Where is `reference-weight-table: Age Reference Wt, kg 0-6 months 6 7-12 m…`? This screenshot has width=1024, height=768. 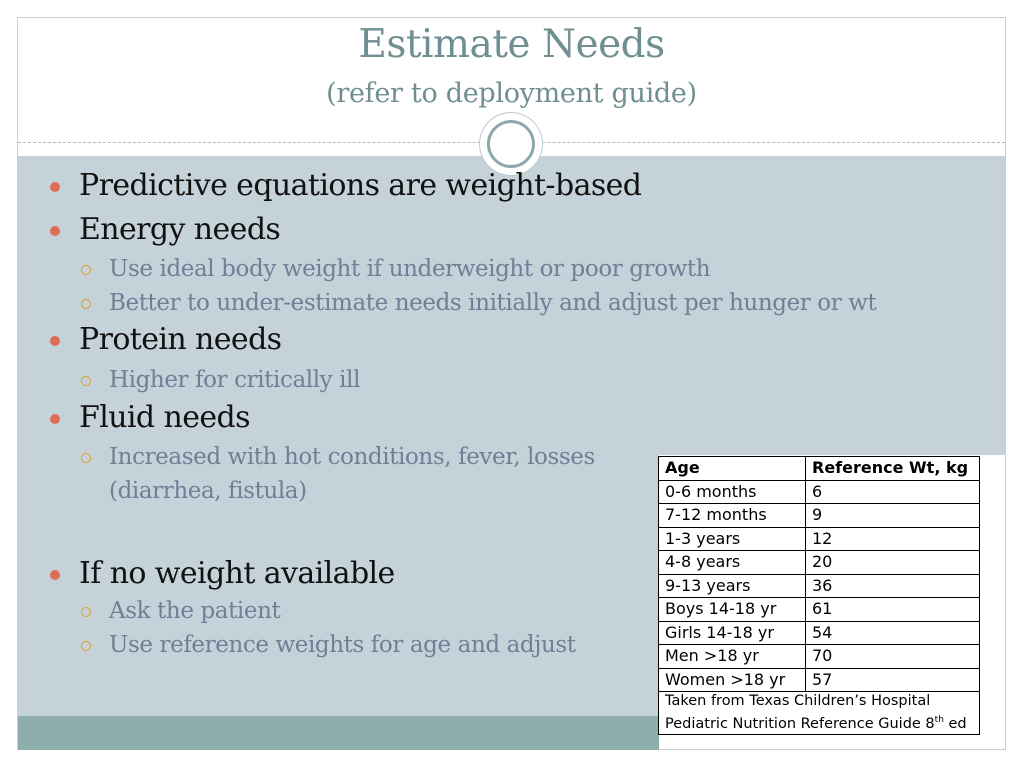 reference-weight-table: Age Reference Wt, kg 0-6 months 6 7-12 m… is located at coordinates (819, 595).